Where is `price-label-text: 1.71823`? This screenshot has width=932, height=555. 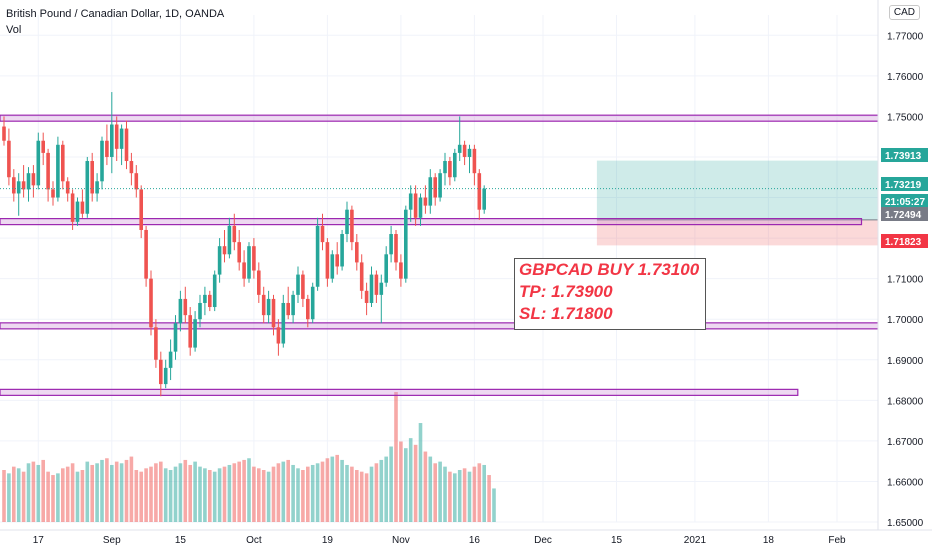 price-label-text: 1.71823 is located at coordinates (903, 242).